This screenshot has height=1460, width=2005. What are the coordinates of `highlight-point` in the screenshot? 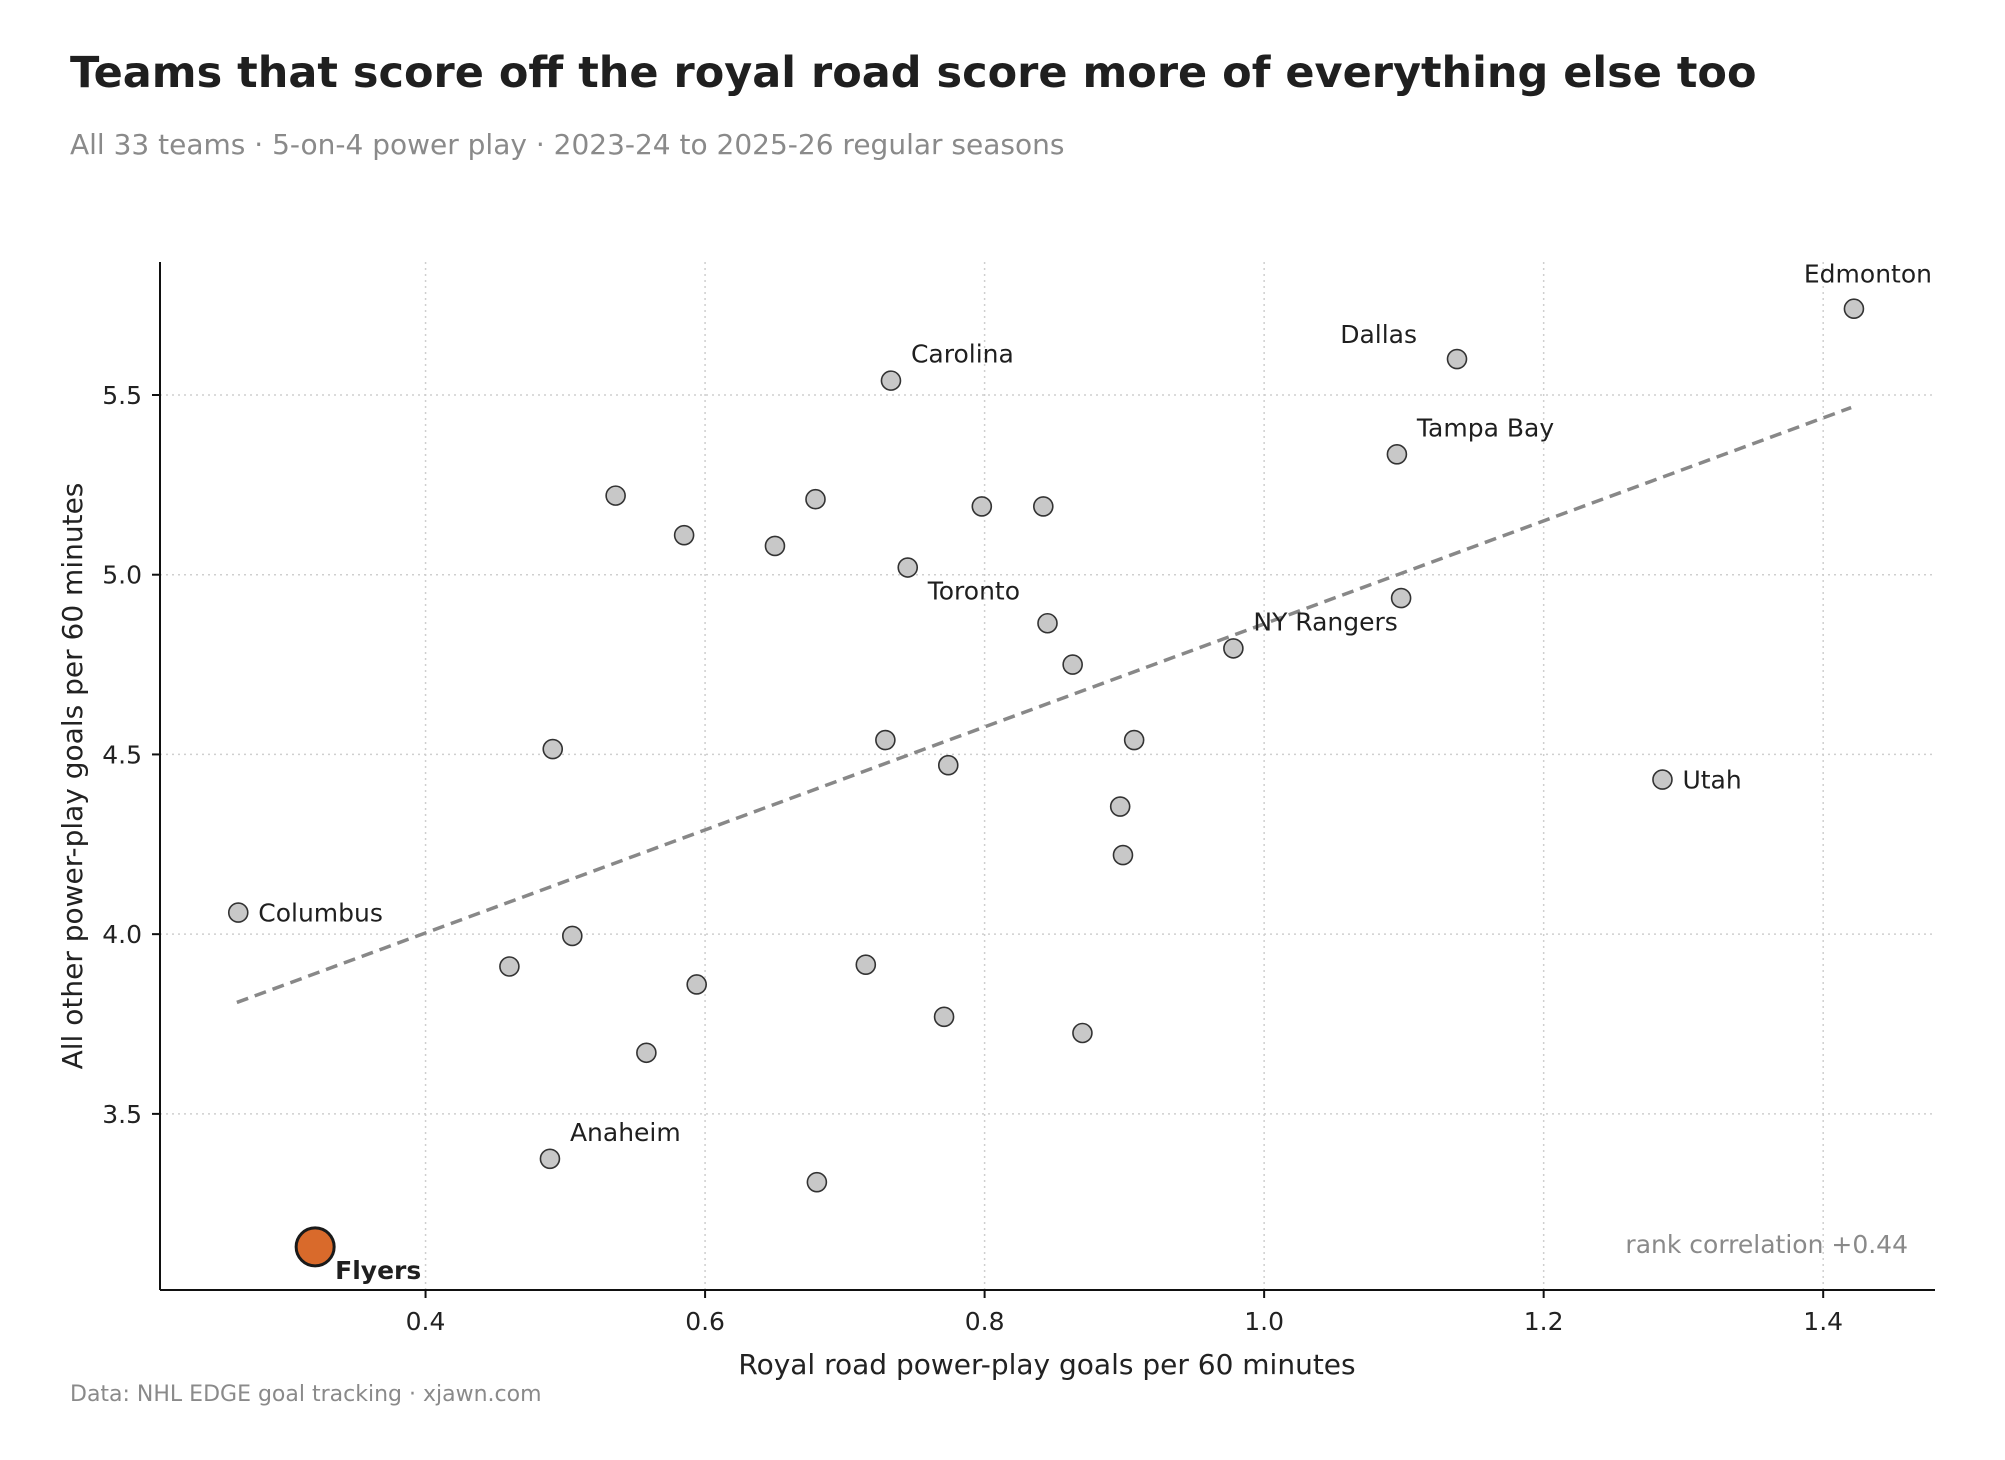 It's located at (315, 1247).